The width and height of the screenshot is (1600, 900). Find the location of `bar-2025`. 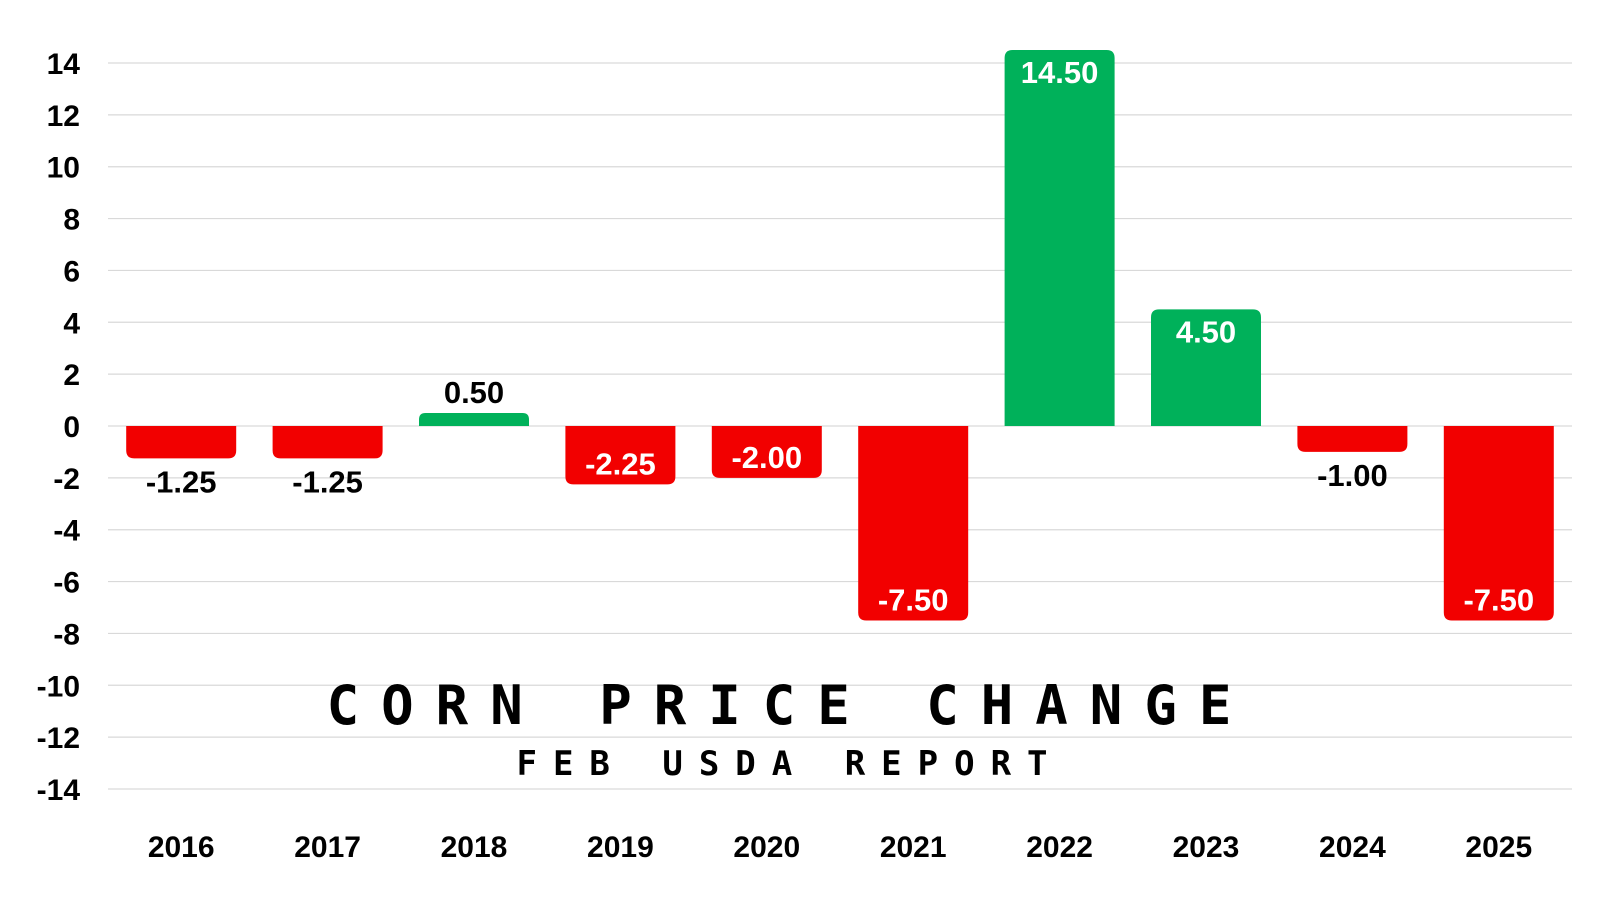

bar-2025 is located at coordinates (1498, 523).